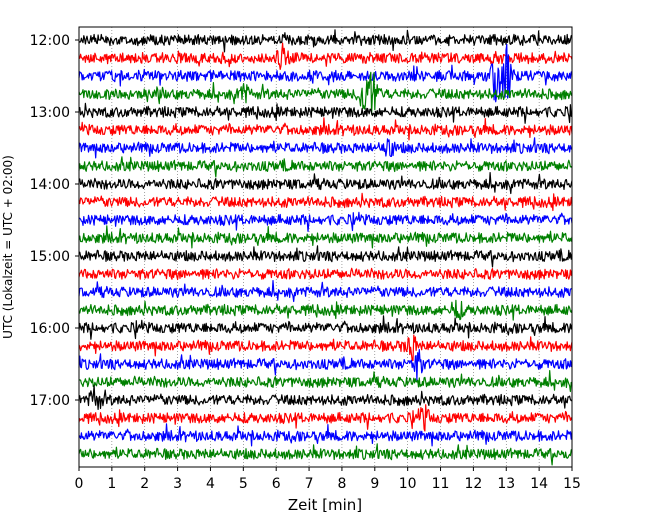  I want to click on y-tick-label: 17:00, so click(50, 401).